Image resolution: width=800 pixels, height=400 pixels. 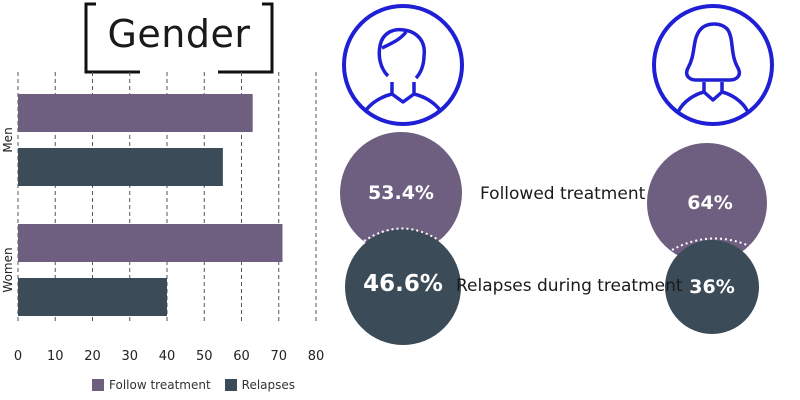 I want to click on legend-item-follow: Follow treatment, so click(x=151, y=385).